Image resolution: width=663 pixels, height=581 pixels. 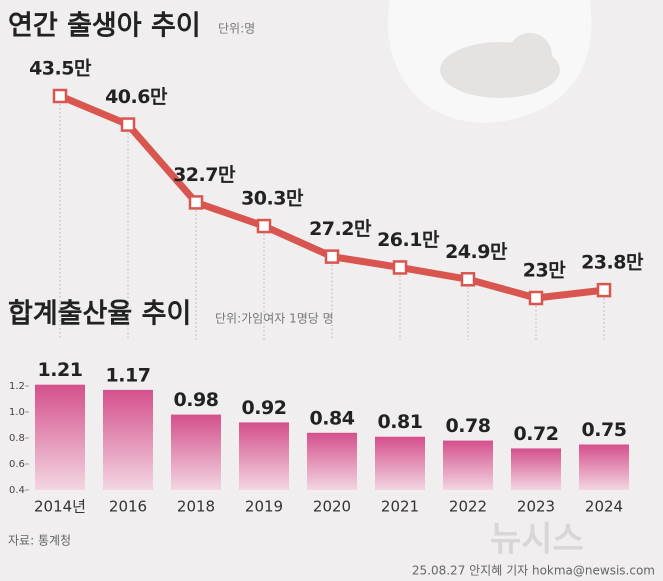 What do you see at coordinates (196, 400) in the screenshot?
I see `value-label: 0.98` at bounding box center [196, 400].